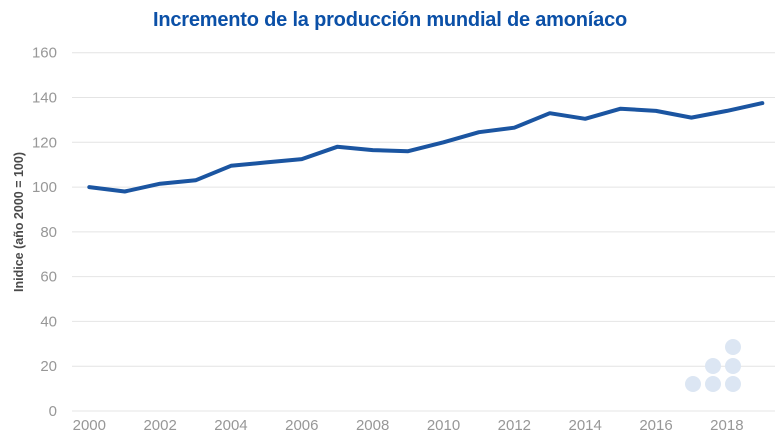  Describe the element at coordinates (230, 425) in the screenshot. I see `x-tick-label: 2004` at that location.